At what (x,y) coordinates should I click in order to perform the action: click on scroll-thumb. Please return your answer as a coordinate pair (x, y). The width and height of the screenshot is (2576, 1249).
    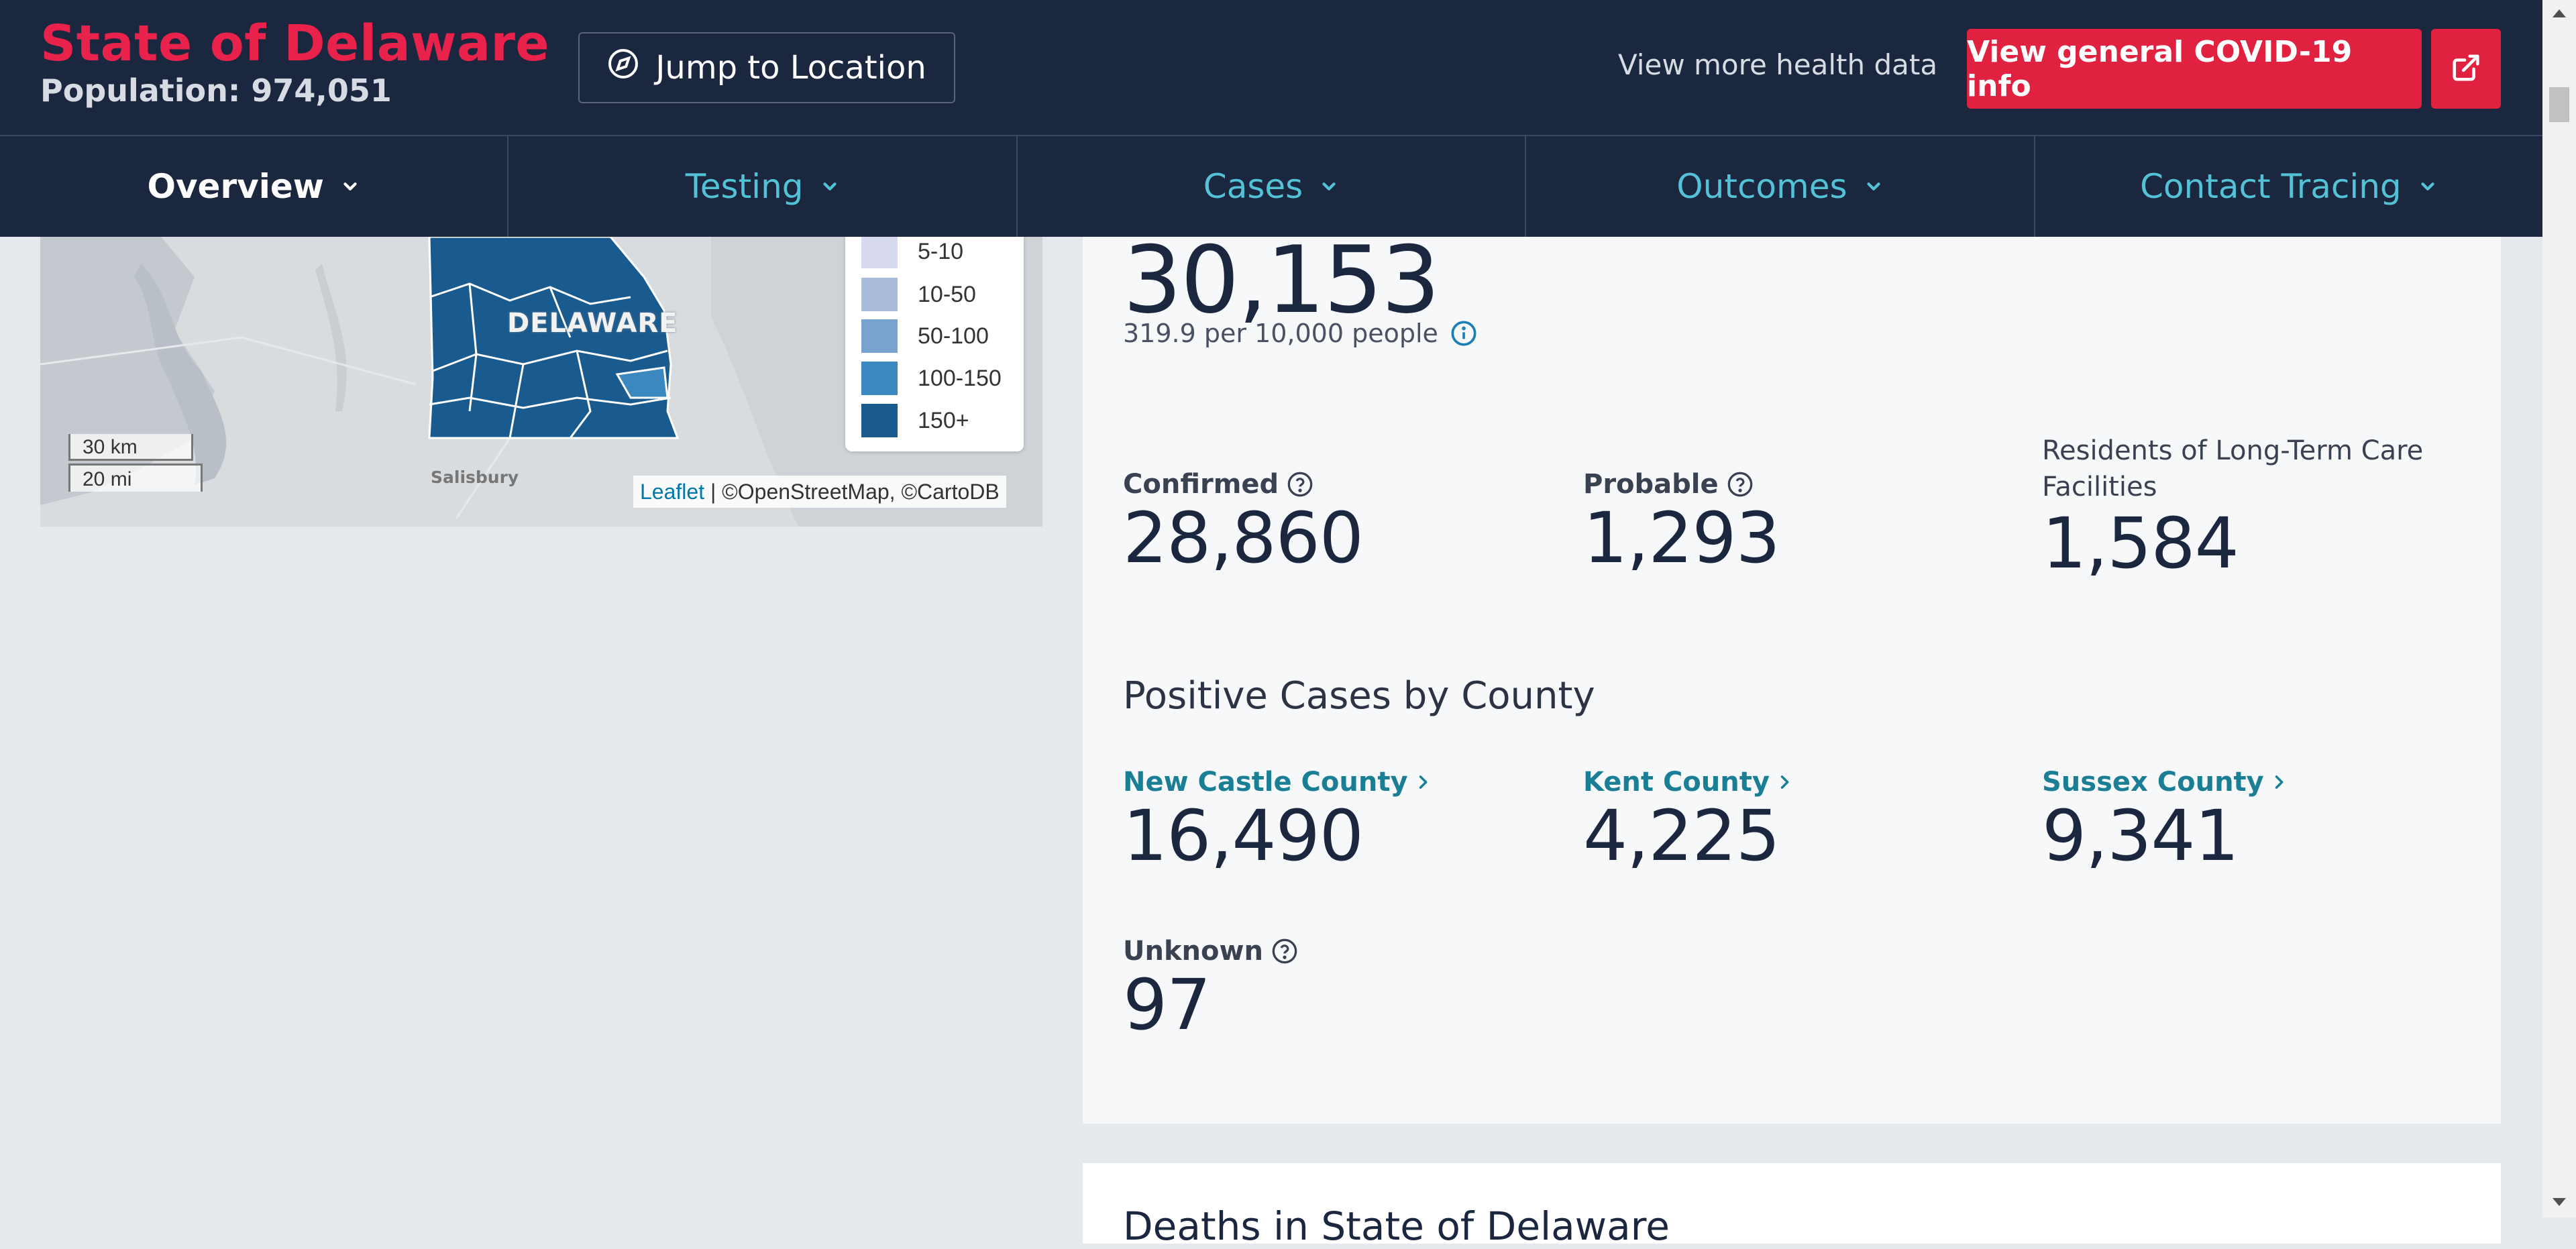
    Looking at the image, I should click on (2559, 105).